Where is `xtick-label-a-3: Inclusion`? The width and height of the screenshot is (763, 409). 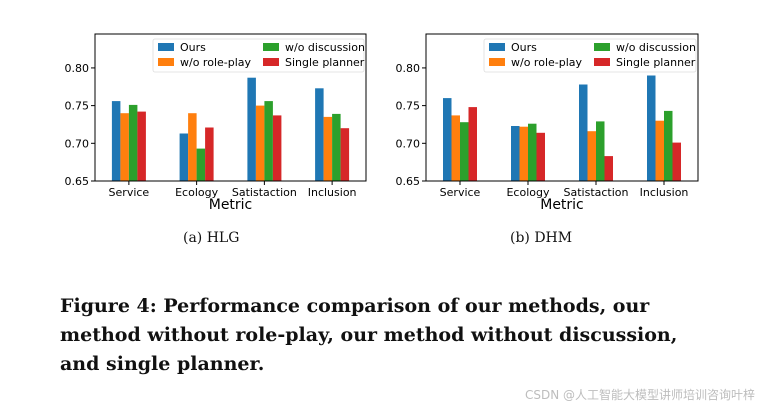
xtick-label-a-3: Inclusion is located at coordinates (332, 192).